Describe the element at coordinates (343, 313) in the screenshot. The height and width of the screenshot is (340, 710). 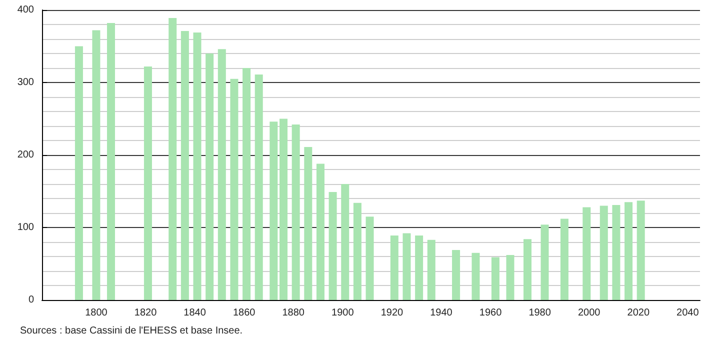
I see `x-tick-label: 1900` at that location.